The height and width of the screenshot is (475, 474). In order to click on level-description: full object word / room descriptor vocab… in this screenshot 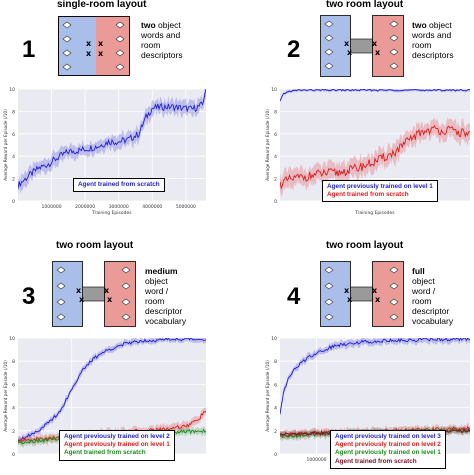, I will do `click(433, 296)`.